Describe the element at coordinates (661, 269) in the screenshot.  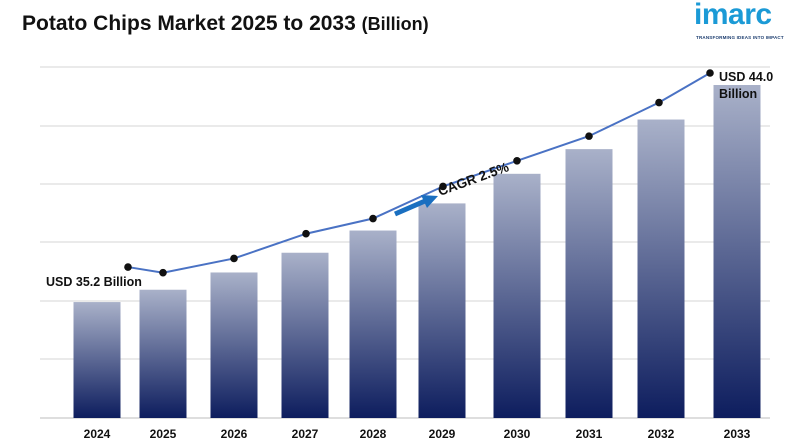
I see `bar-2032` at that location.